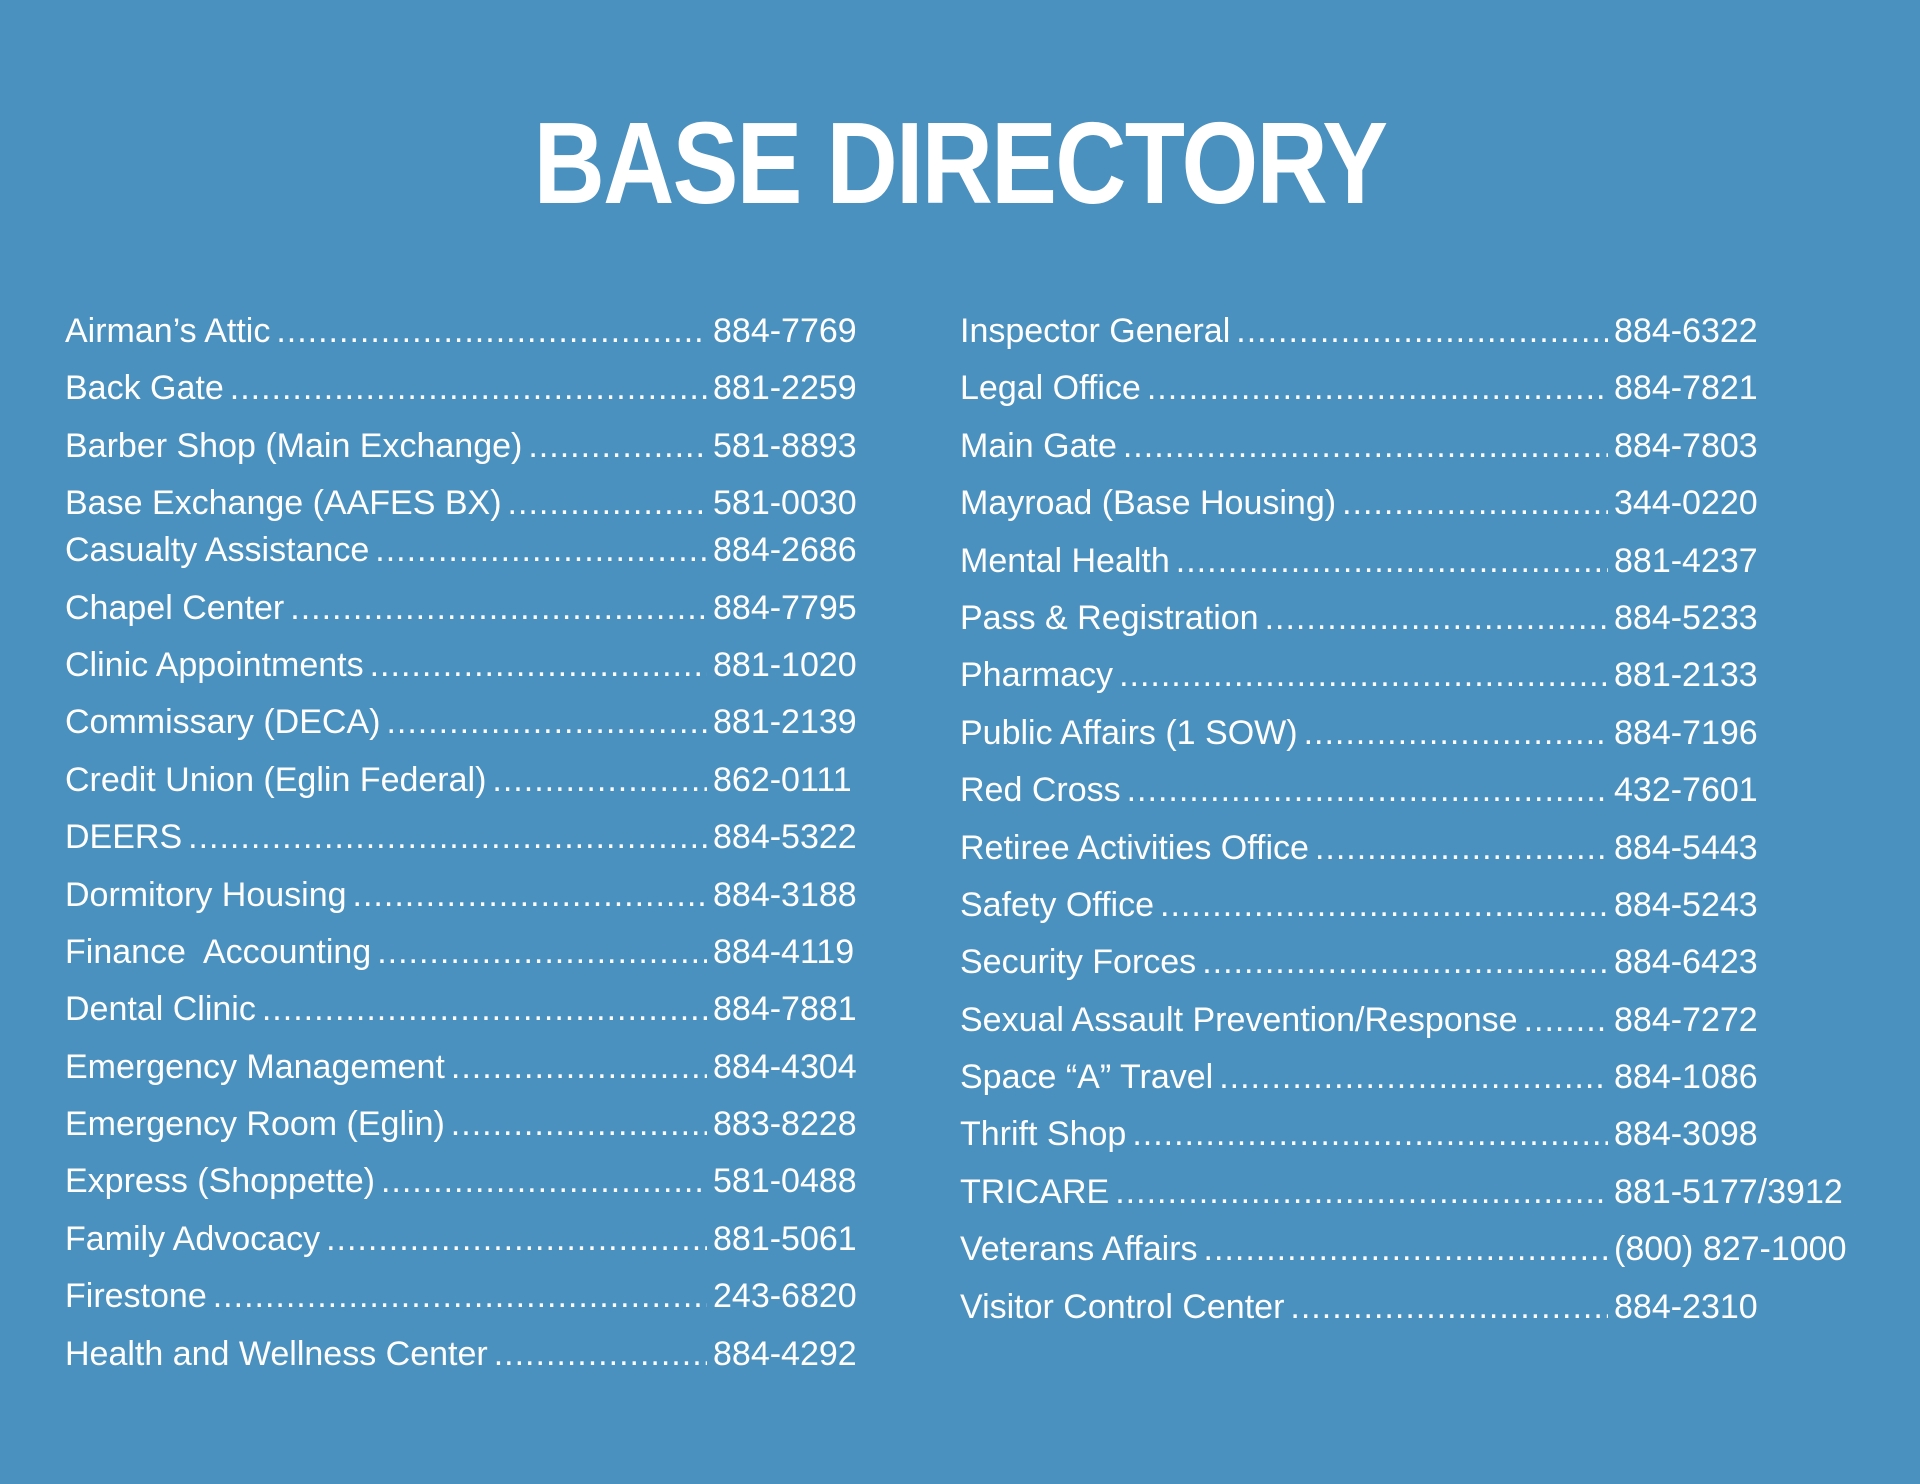 This screenshot has width=1920, height=1484. Describe the element at coordinates (1040, 790) in the screenshot. I see `entry-name: Red Cross` at that location.